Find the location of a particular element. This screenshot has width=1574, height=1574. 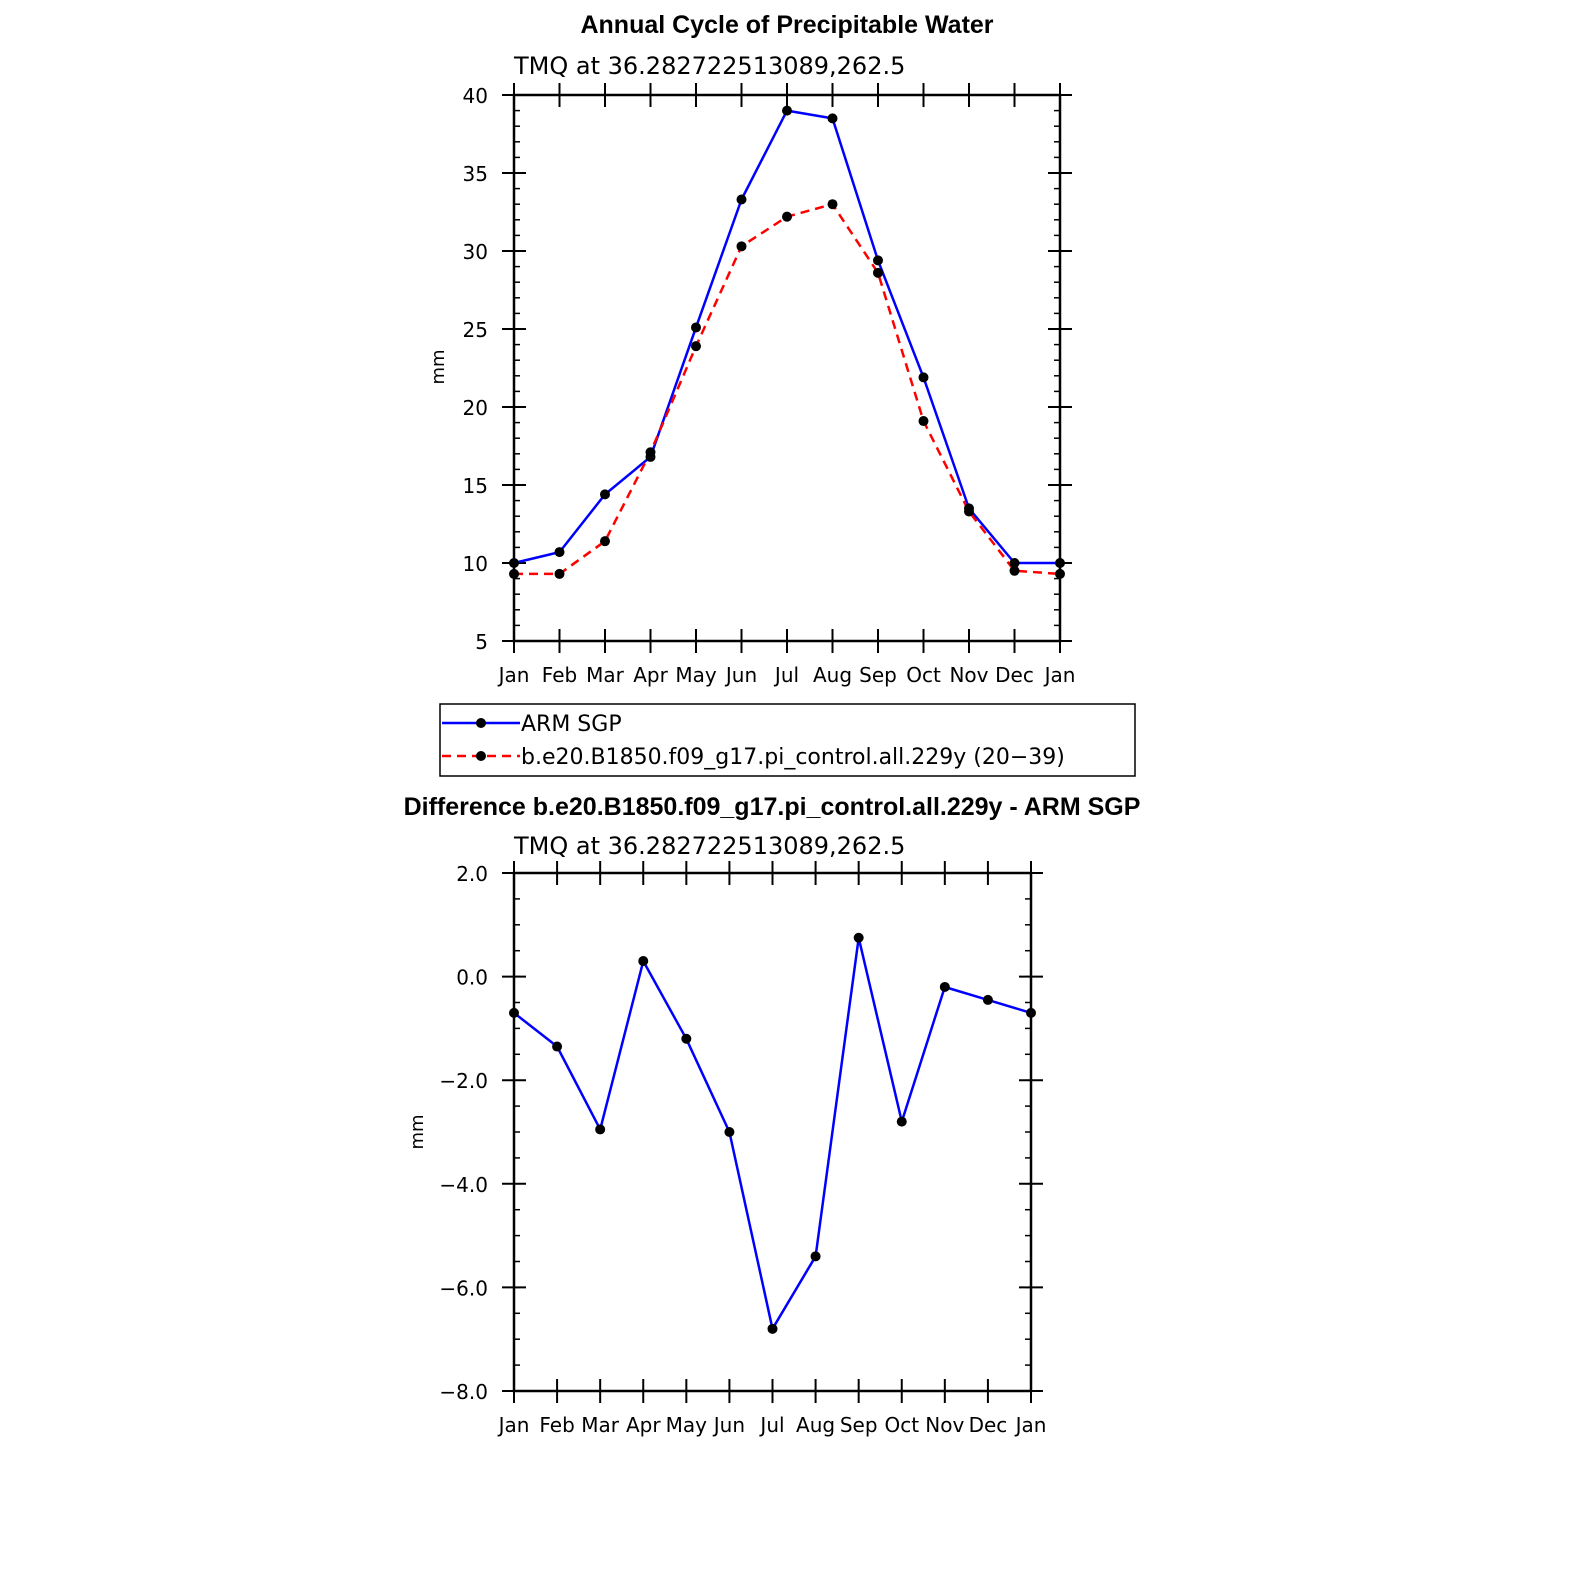

chart1-series-1-line is located at coordinates (786, 337).